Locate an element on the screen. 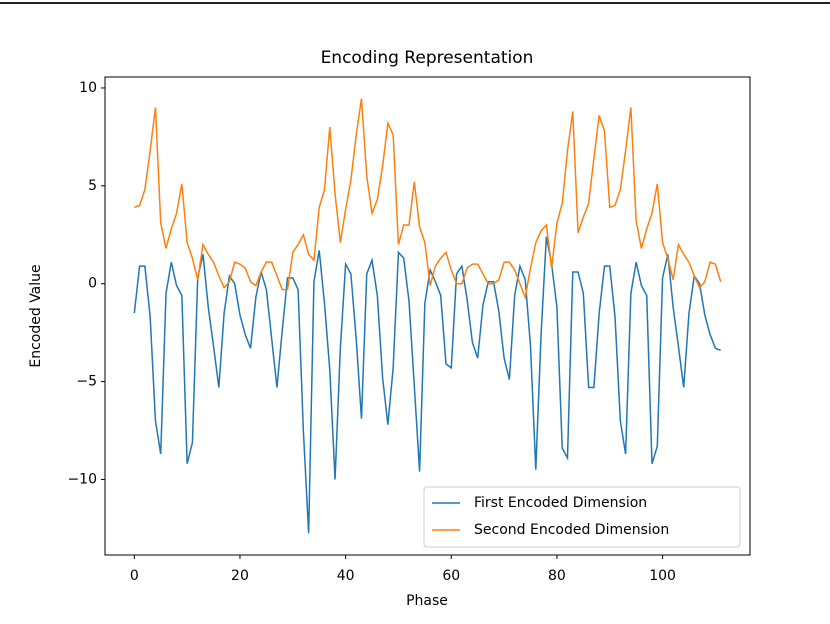 The width and height of the screenshot is (830, 624). legend-label: Second Encoded Dimension is located at coordinates (571, 530).